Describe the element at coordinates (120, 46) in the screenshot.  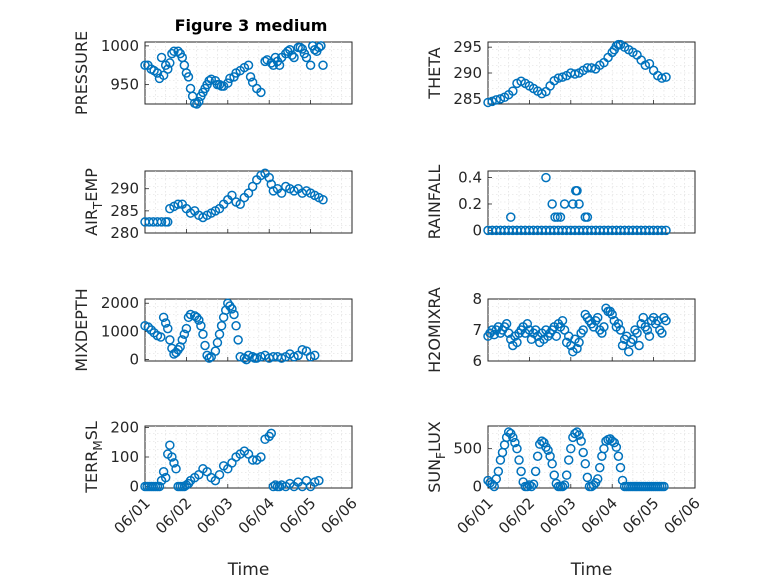
I see `y-tick-label: 1000` at that location.